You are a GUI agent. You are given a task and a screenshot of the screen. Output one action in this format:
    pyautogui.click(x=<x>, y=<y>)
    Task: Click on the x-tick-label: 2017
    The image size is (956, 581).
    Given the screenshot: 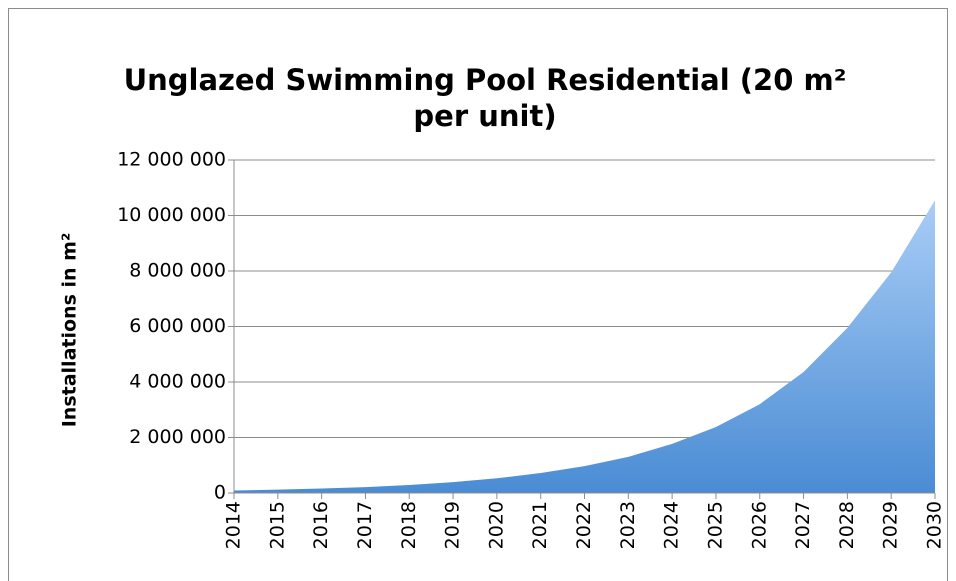 What is the action you would take?
    pyautogui.click(x=365, y=525)
    